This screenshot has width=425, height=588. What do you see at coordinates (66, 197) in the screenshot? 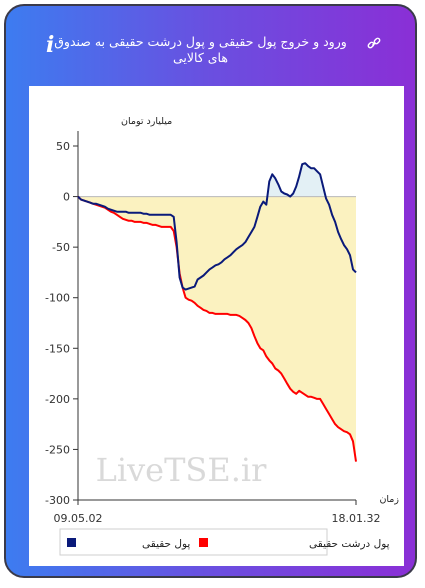
I see `y-tick-label: 0` at bounding box center [66, 197].